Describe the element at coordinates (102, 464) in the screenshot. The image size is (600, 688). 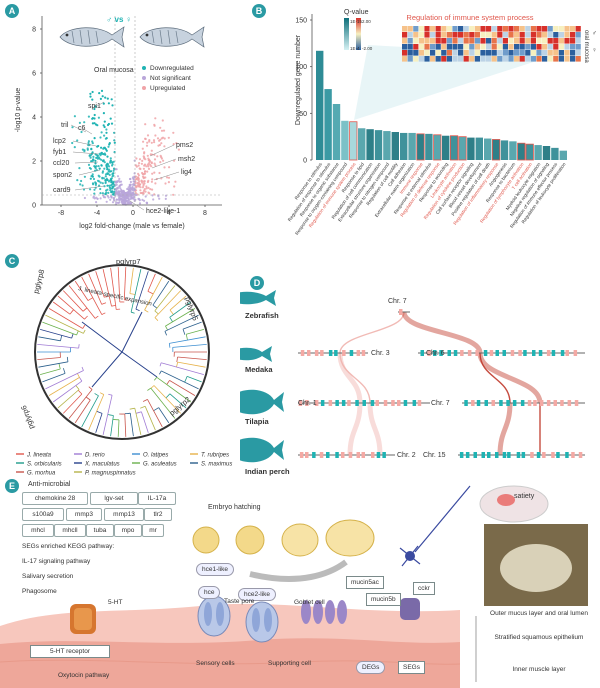
I see `tree-legend-item: X. maculatus` at that location.